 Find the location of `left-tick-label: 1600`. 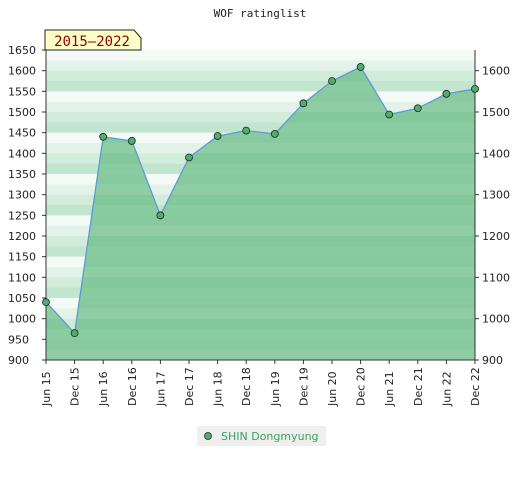

left-tick-label: 1600 is located at coordinates (22, 71).